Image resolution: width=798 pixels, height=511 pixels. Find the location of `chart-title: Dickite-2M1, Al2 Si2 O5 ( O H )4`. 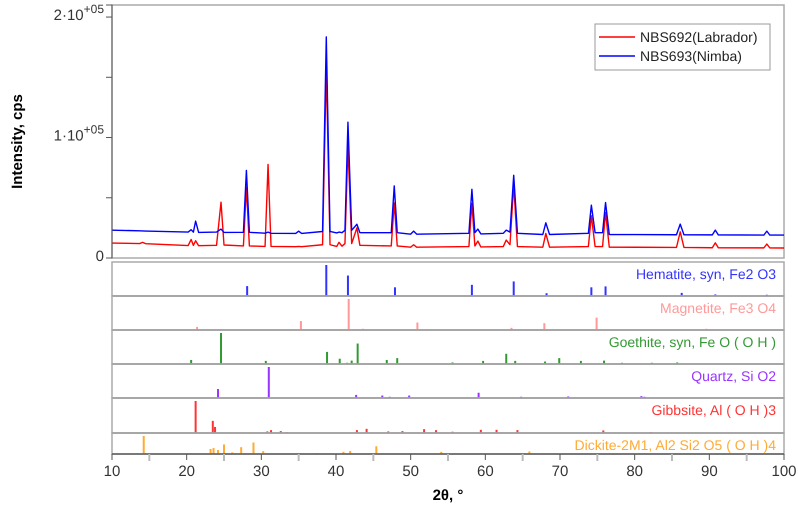

chart-title: Dickite-2M1, Al2 Si2 O5 ( O H )4 is located at coordinates (675, 445).